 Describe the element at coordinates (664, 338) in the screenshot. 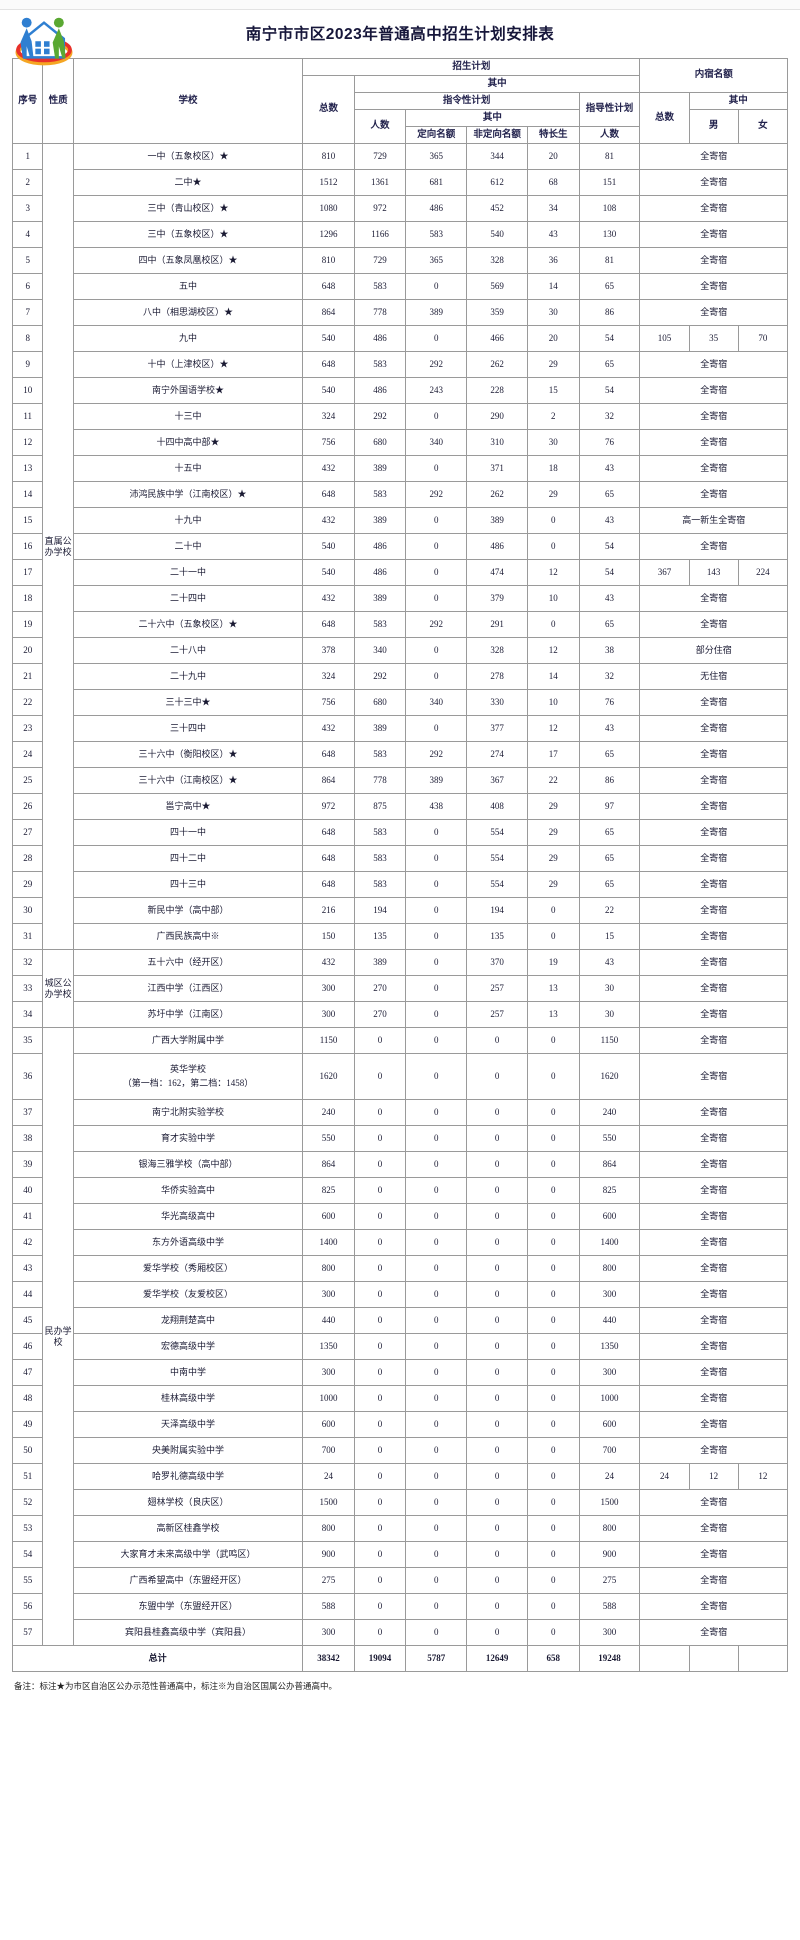

I see `cell-dorm-total: 105` at that location.